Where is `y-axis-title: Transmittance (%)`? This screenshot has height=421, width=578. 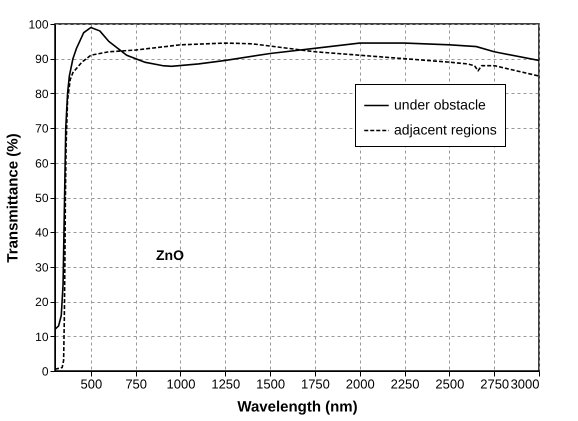
y-axis-title: Transmittance (%) is located at coordinates (13, 198).